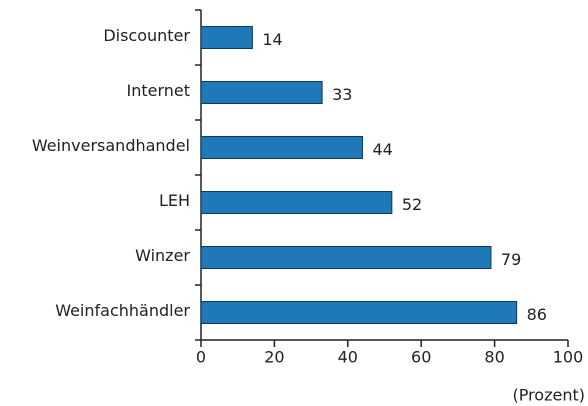 This screenshot has width=588, height=406. What do you see at coordinates (122, 310) in the screenshot?
I see `y-tick-label: Weinfachhändler` at bounding box center [122, 310].